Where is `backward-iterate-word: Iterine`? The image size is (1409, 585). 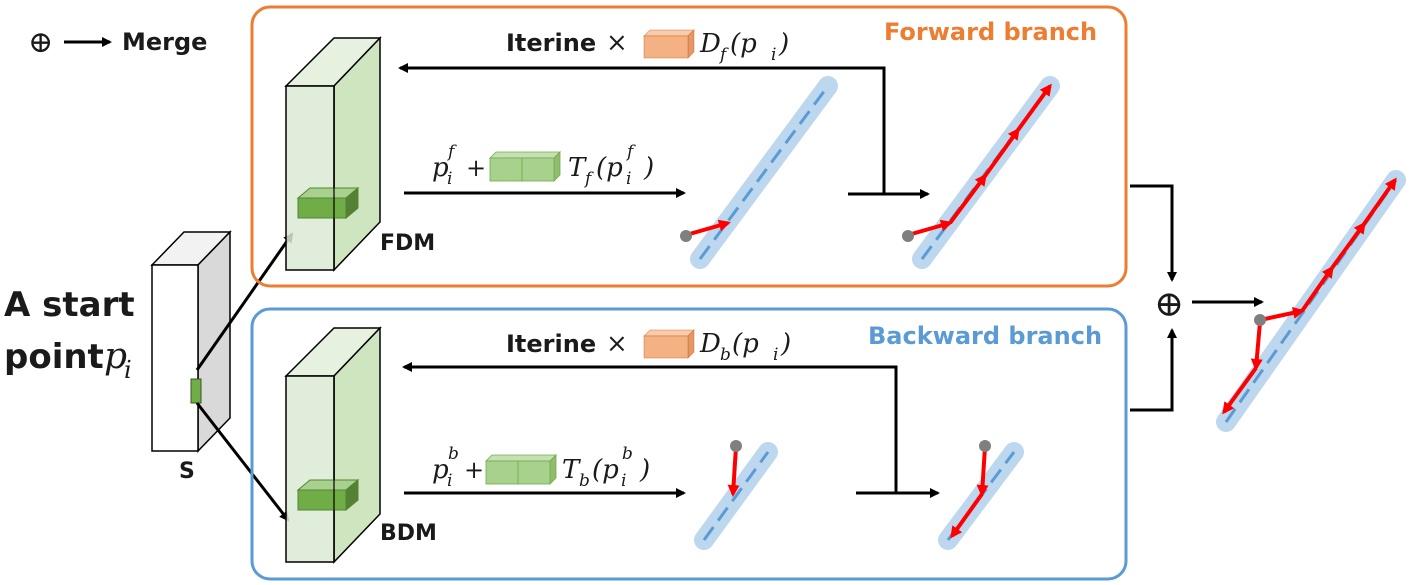
backward-iterate-word: Iterine is located at coordinates (551, 344).